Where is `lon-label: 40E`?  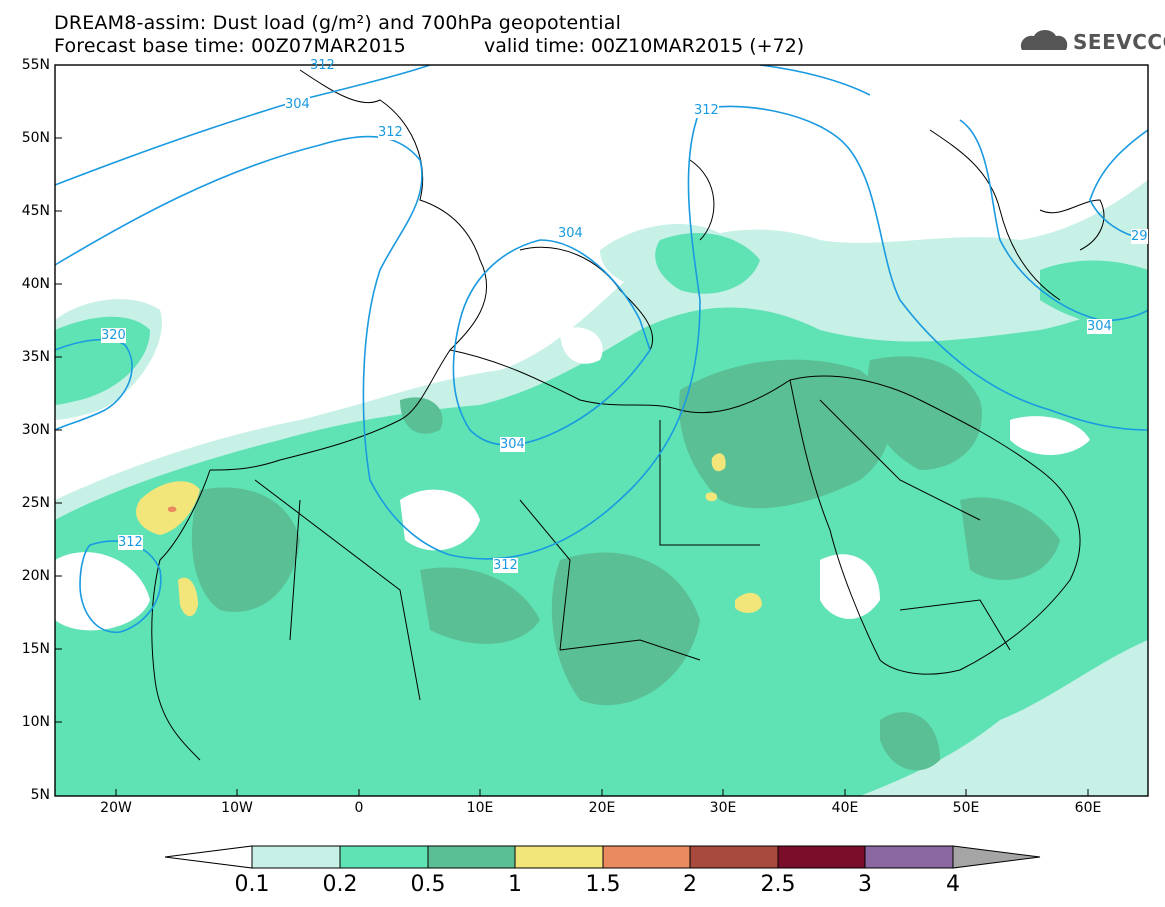 lon-label: 40E is located at coordinates (845, 808).